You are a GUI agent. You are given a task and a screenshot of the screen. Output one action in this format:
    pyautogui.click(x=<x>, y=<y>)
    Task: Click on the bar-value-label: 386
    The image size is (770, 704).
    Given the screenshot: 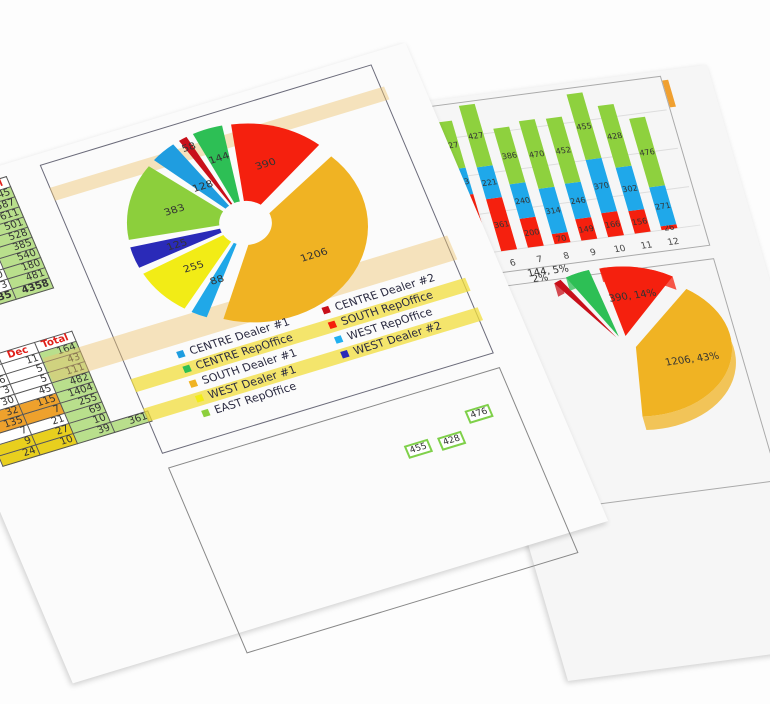 What is the action you would take?
    pyautogui.click(x=510, y=156)
    